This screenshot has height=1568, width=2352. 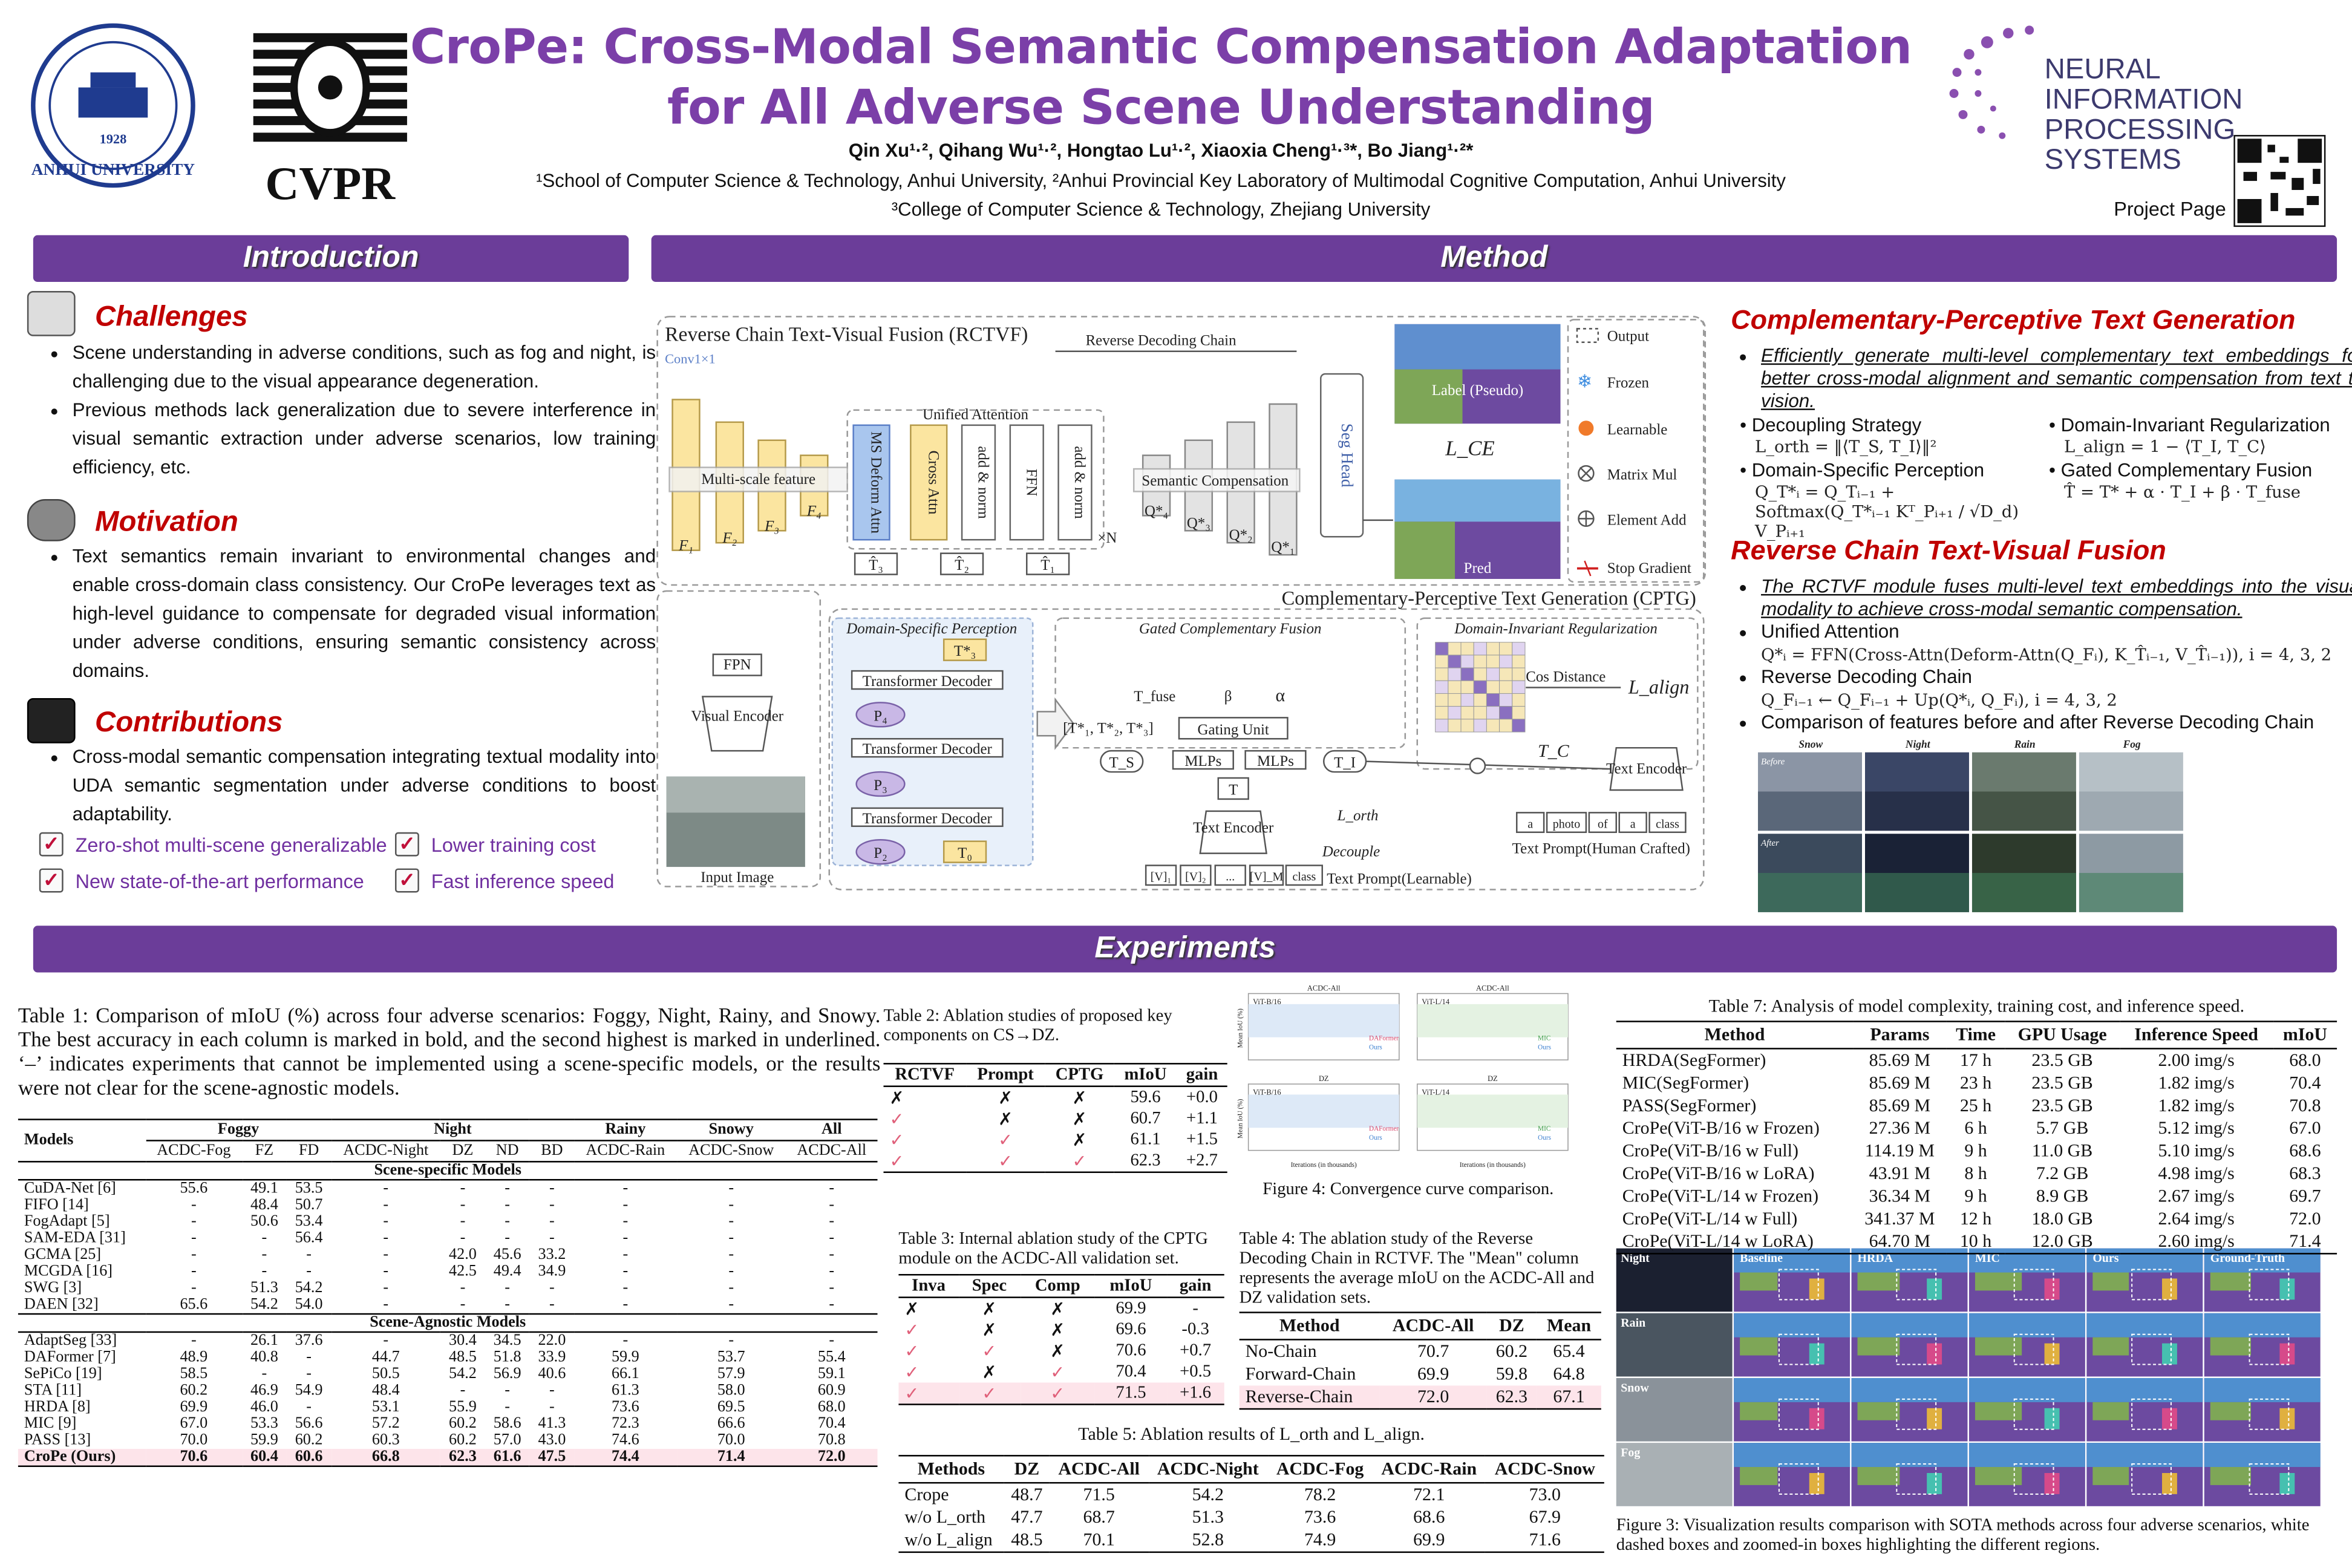 I want to click on table-cell: w/o L_align, so click(x=951, y=1541).